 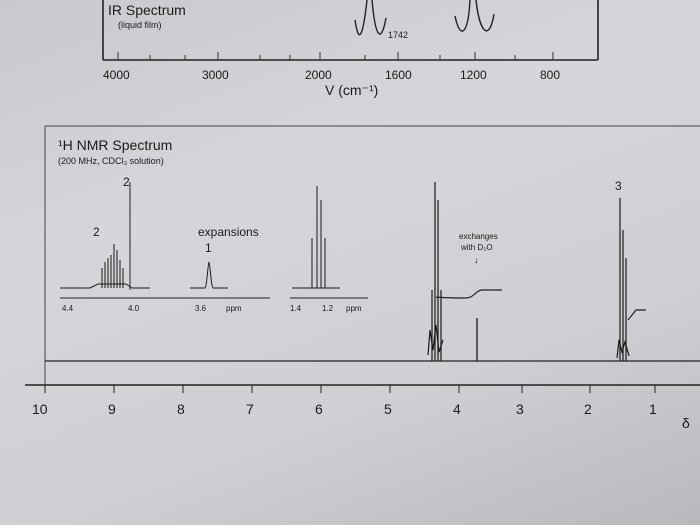 What do you see at coordinates (588, 409) in the screenshot?
I see `nmr-axis-tick-label: 2` at bounding box center [588, 409].